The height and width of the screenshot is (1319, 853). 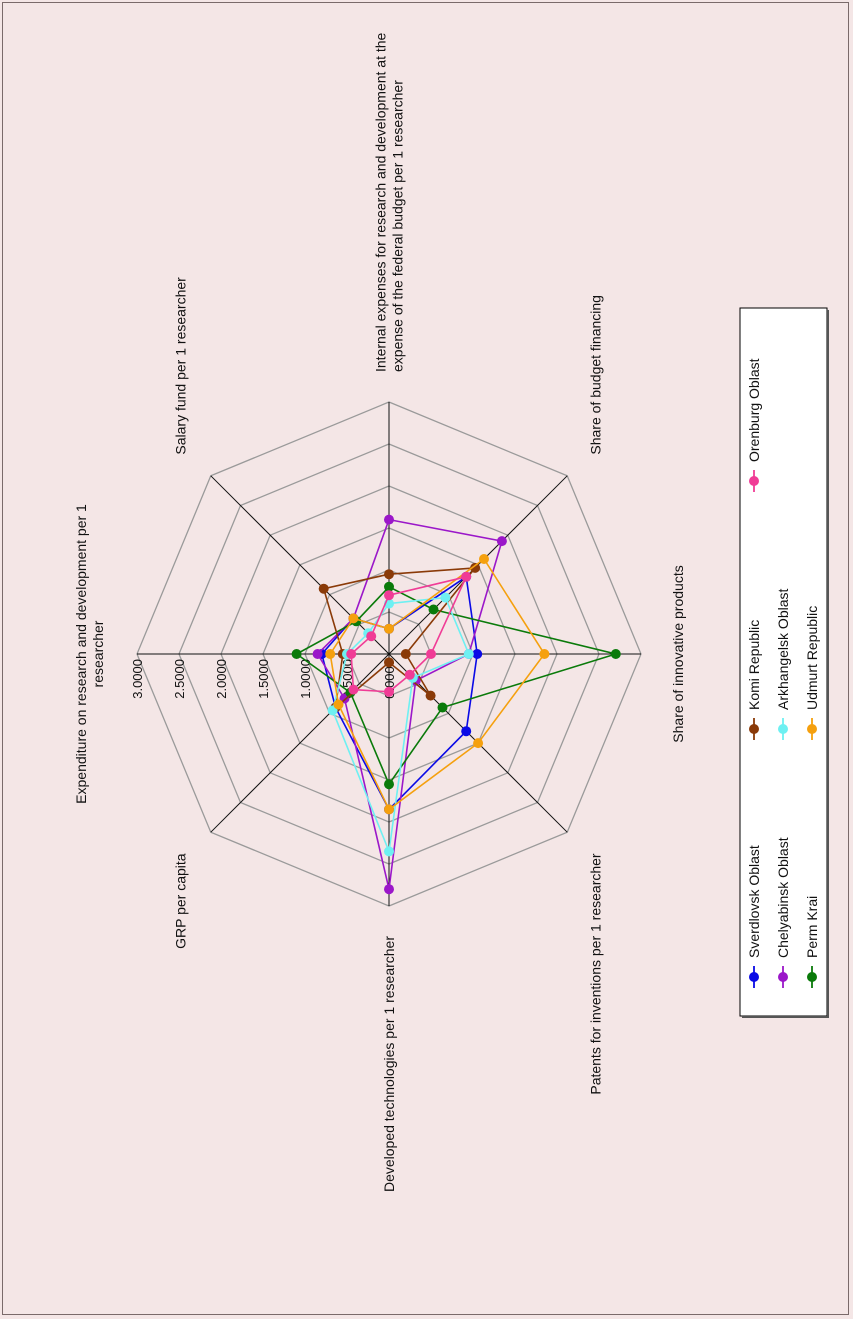 I want to click on axis-label-line: Share of innovative products, so click(x=678, y=653).